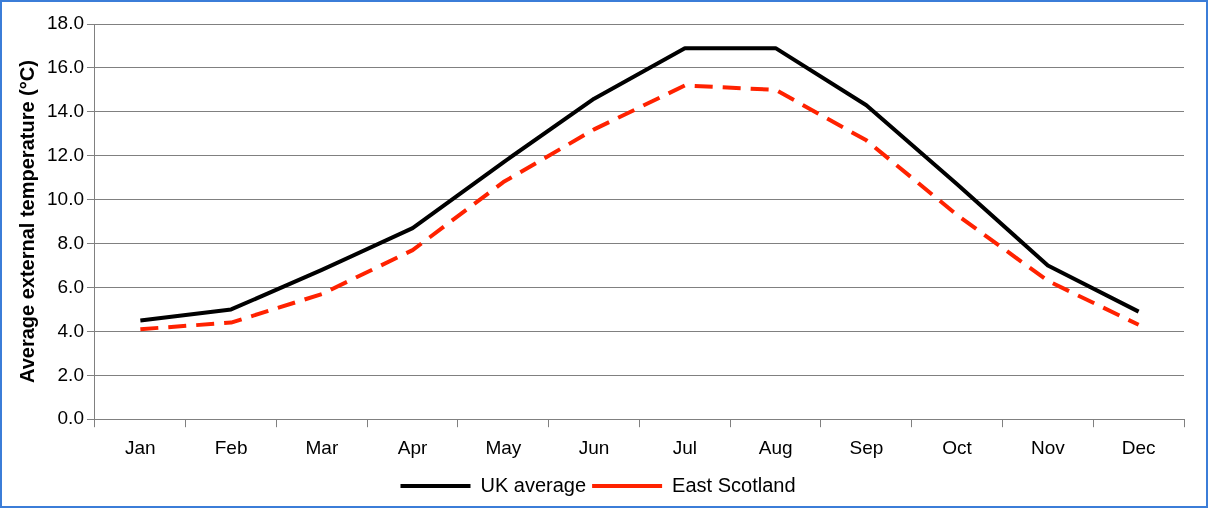 This screenshot has height=508, width=1208. Describe the element at coordinates (413, 447) in the screenshot. I see `x-tick-label: Apr` at that location.